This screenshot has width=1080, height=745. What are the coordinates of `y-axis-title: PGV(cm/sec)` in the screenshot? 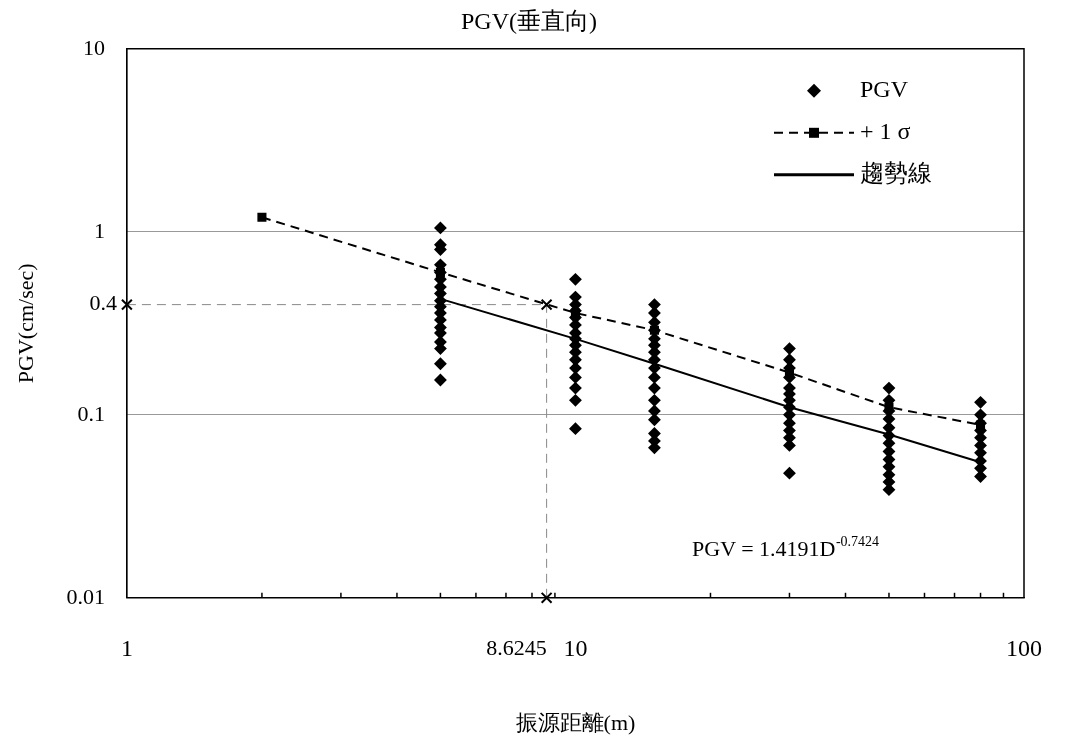 It's located at (25, 323).